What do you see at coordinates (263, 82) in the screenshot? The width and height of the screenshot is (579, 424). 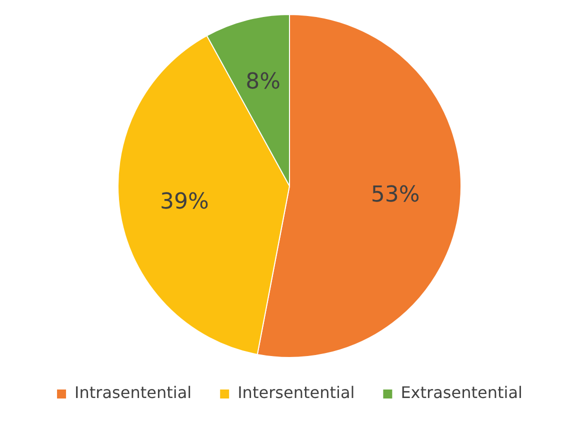 I see `data-label: 8%` at bounding box center [263, 82].